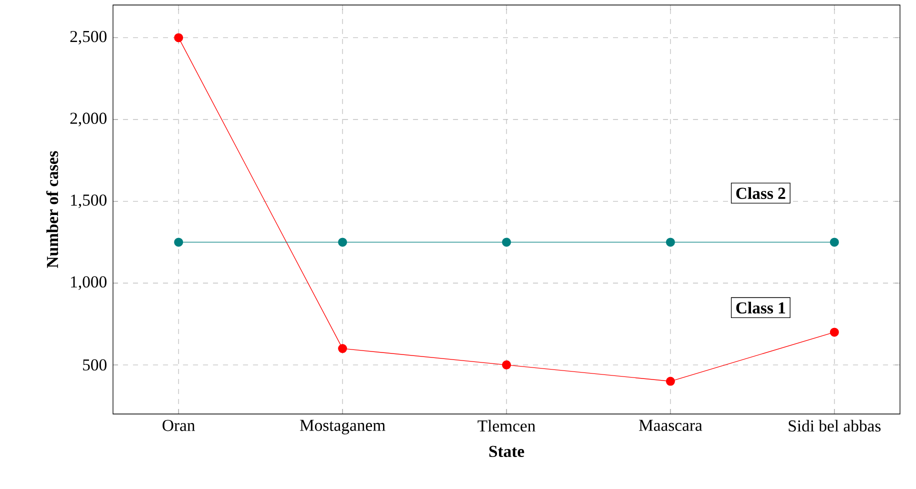  I want to click on y-tick-label: 1,000, so click(88, 283).